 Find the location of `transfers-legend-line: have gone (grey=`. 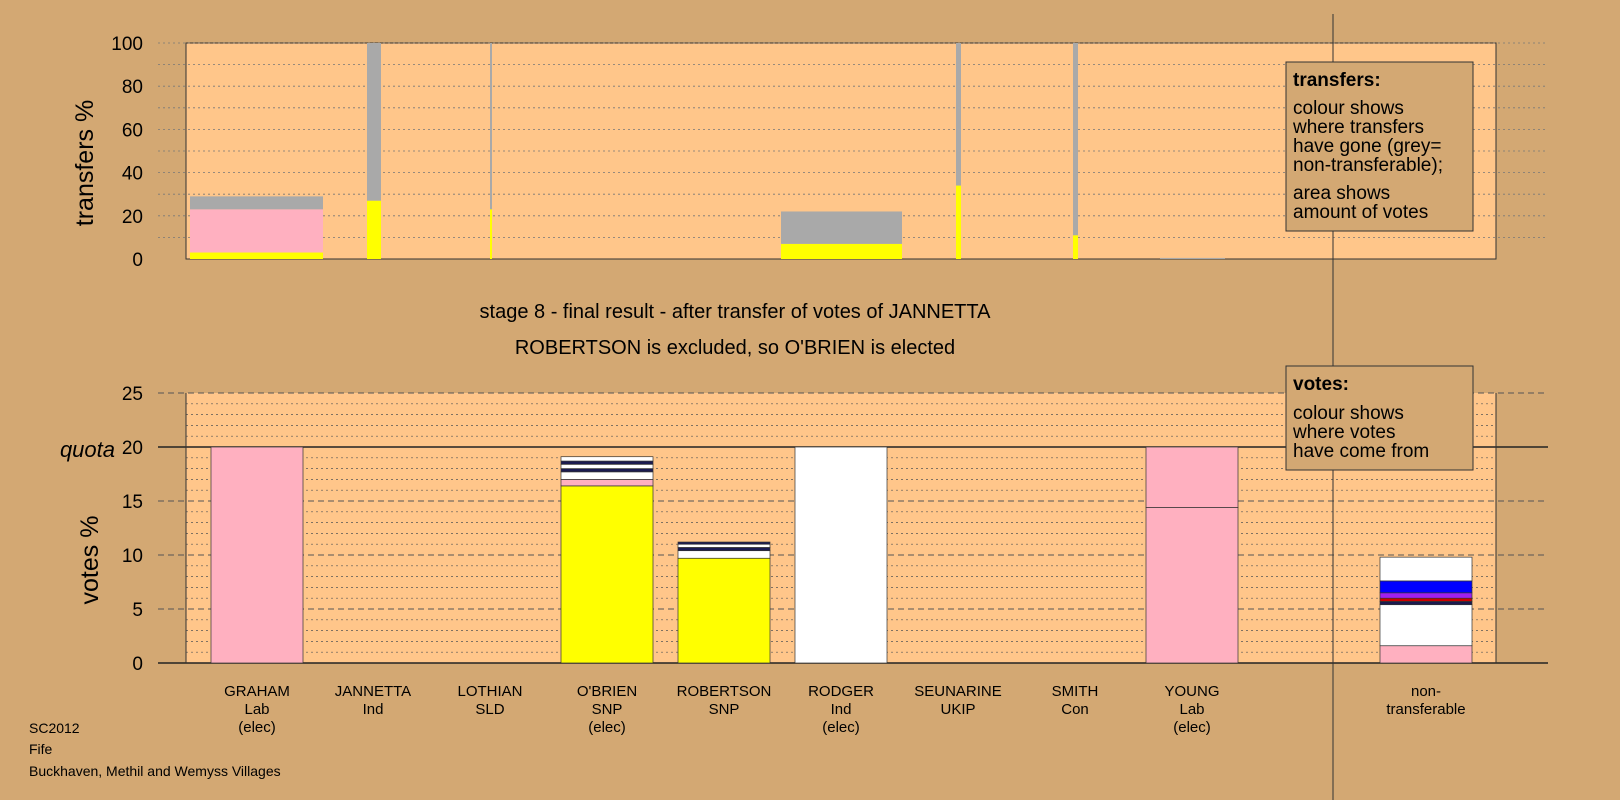

transfers-legend-line: have gone (grey= is located at coordinates (1367, 146).